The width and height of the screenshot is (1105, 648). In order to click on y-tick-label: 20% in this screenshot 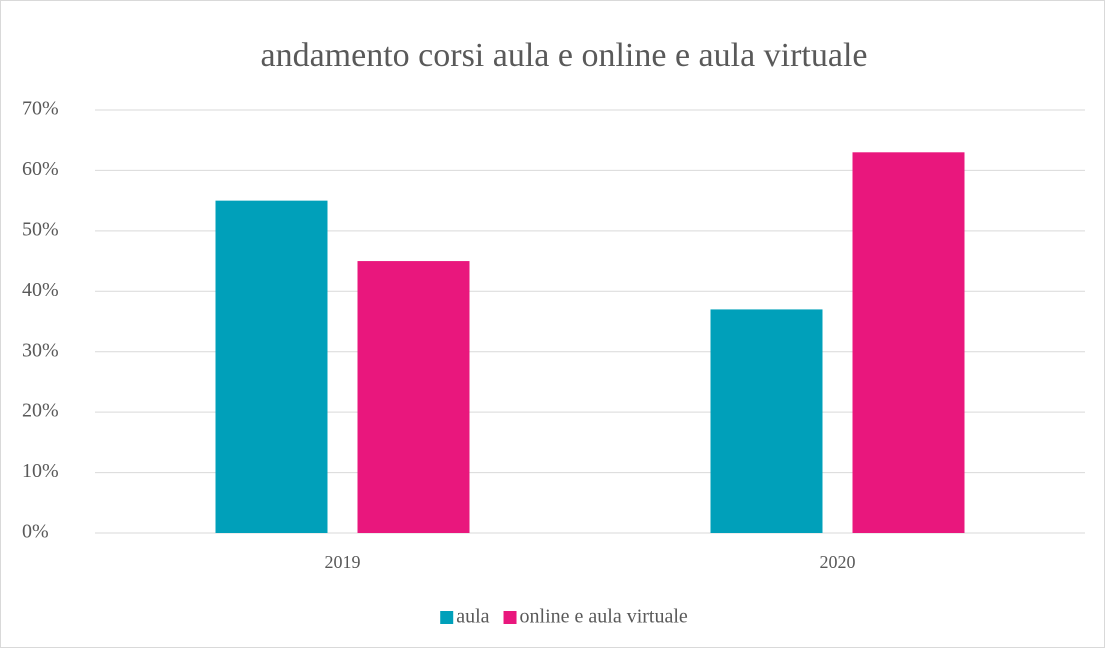, I will do `click(40, 411)`.